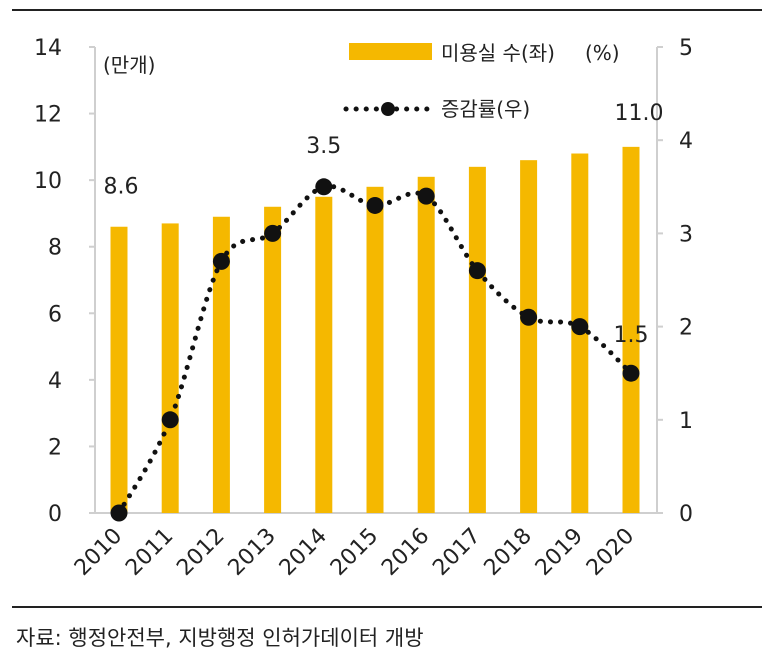  What do you see at coordinates (149, 552) in the screenshot?
I see `x-tick-label: 2011` at bounding box center [149, 552].